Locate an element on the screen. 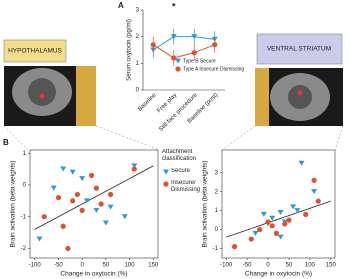 The width and height of the screenshot is (350, 279). panel-label: B is located at coordinates (6, 142).